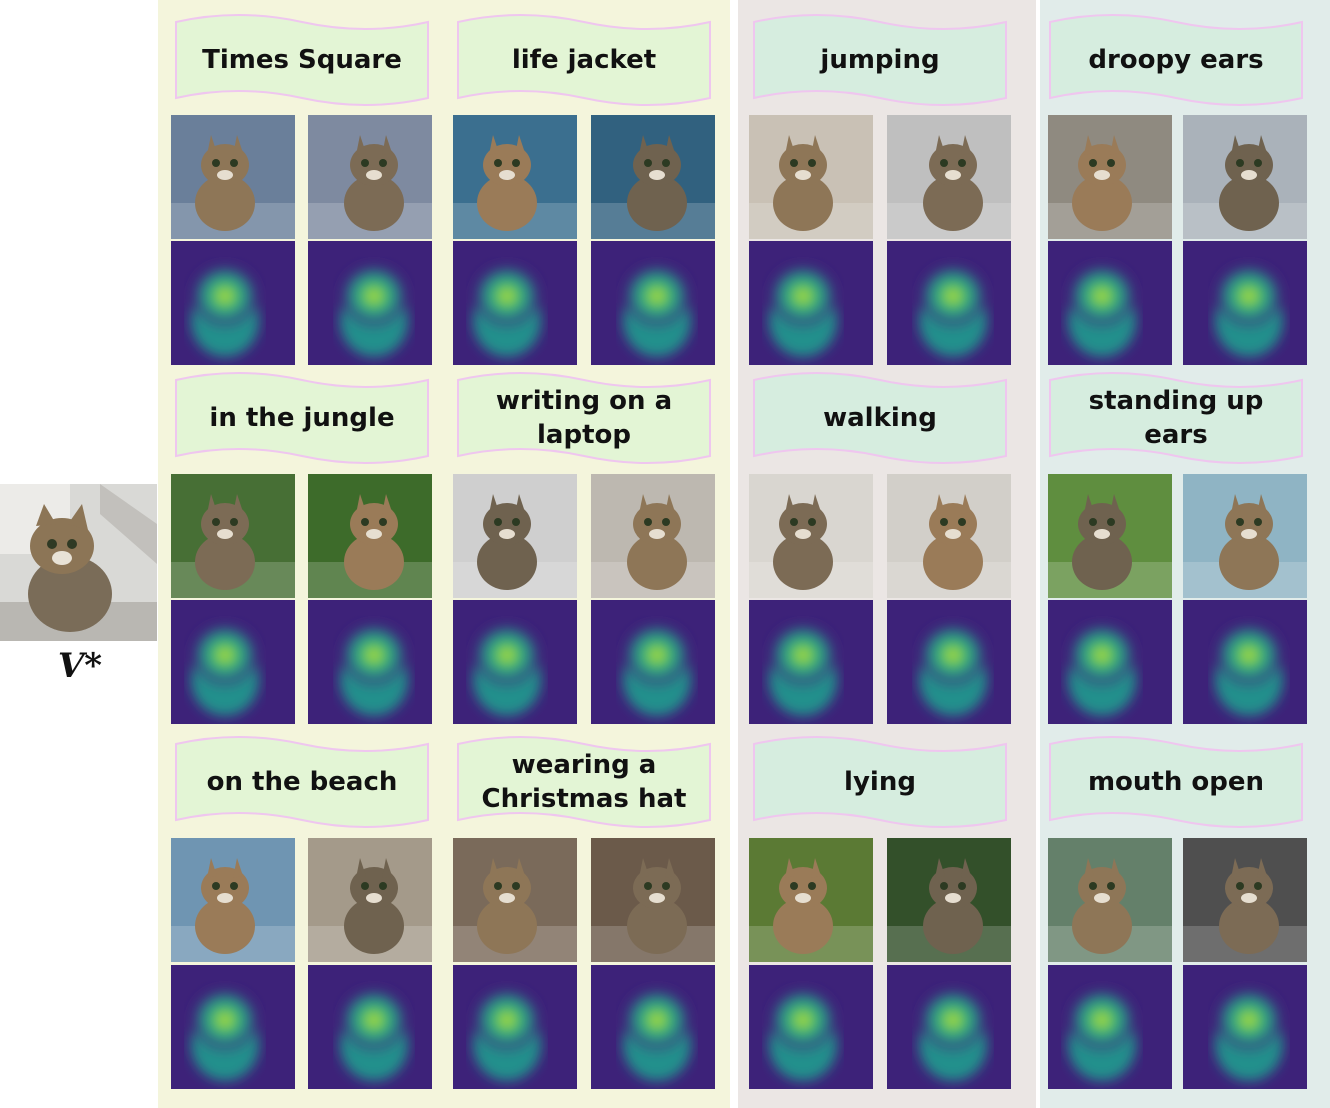 This screenshot has height=1108, width=1330. What do you see at coordinates (584, 60) in the screenshot?
I see `prompt-banner: life jacket` at bounding box center [584, 60].